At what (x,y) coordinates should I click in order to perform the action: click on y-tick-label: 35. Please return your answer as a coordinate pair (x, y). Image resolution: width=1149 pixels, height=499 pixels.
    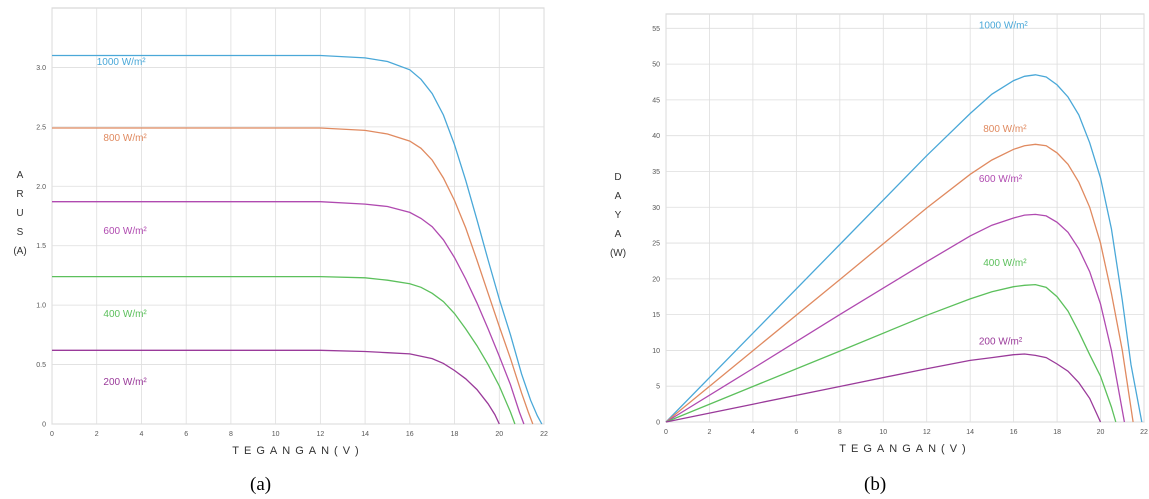
    Looking at the image, I should click on (656, 172).